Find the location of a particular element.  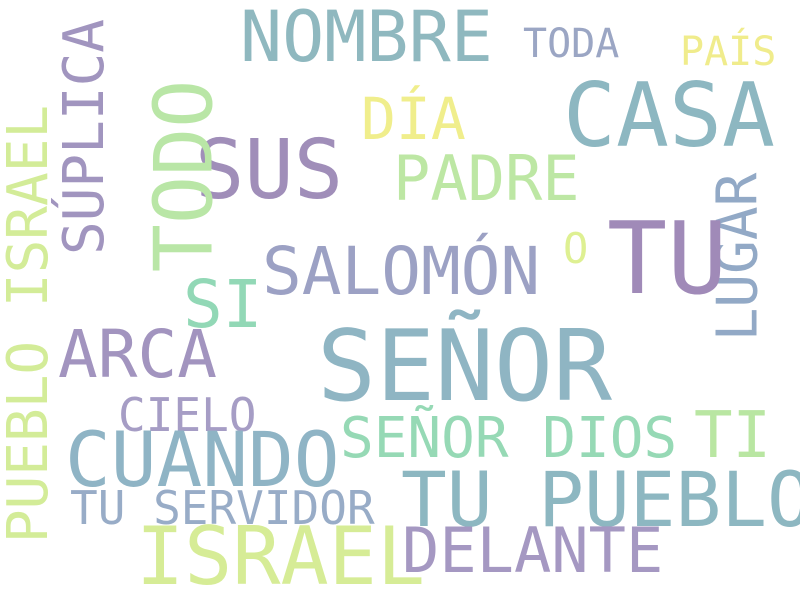

word-salomon: SALOMÓN is located at coordinates (401, 271).